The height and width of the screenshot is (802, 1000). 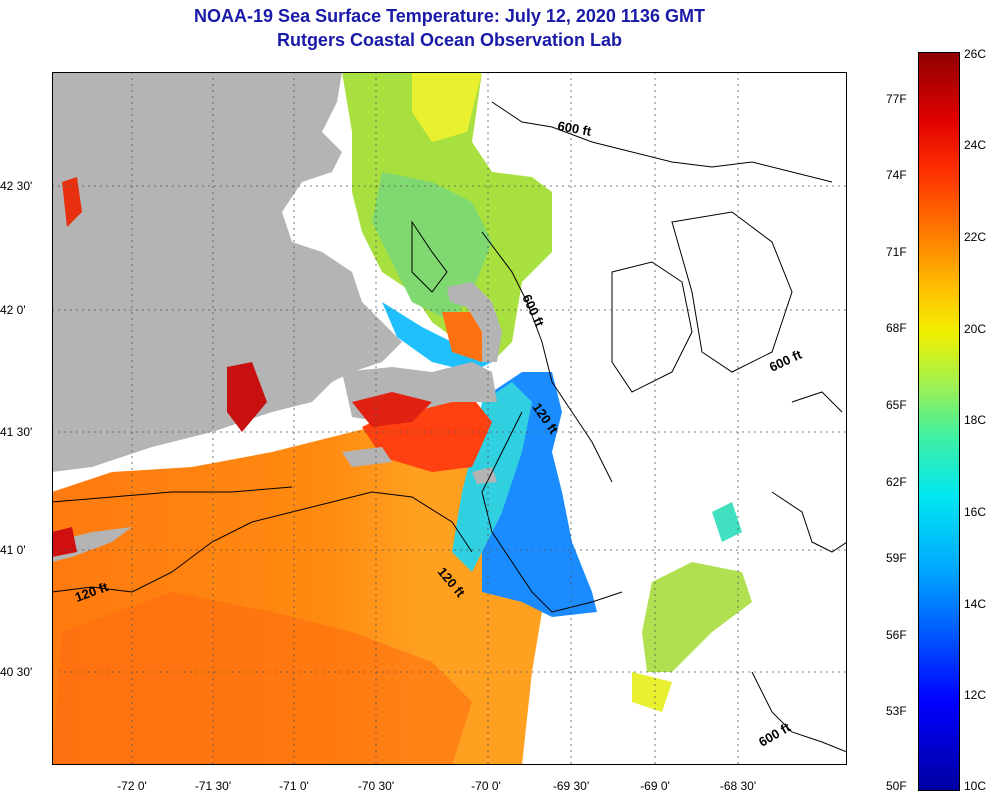 I want to click on celsius-label-22: 22C, so click(x=975, y=237).